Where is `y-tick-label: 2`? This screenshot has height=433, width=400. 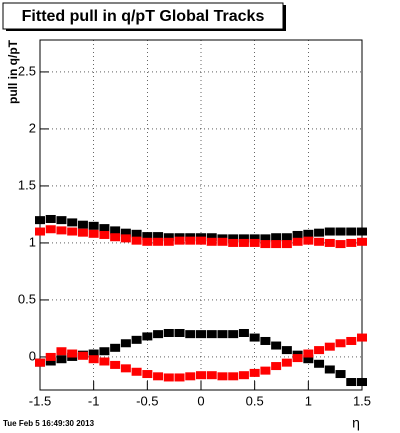
y-tick-label: 2 is located at coordinates (32, 127).